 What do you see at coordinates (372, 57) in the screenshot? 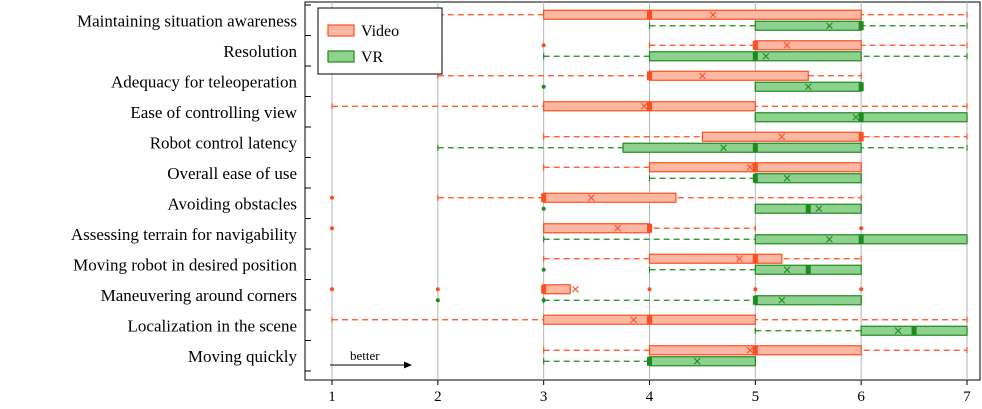
I see `legend-label: VR` at bounding box center [372, 57].